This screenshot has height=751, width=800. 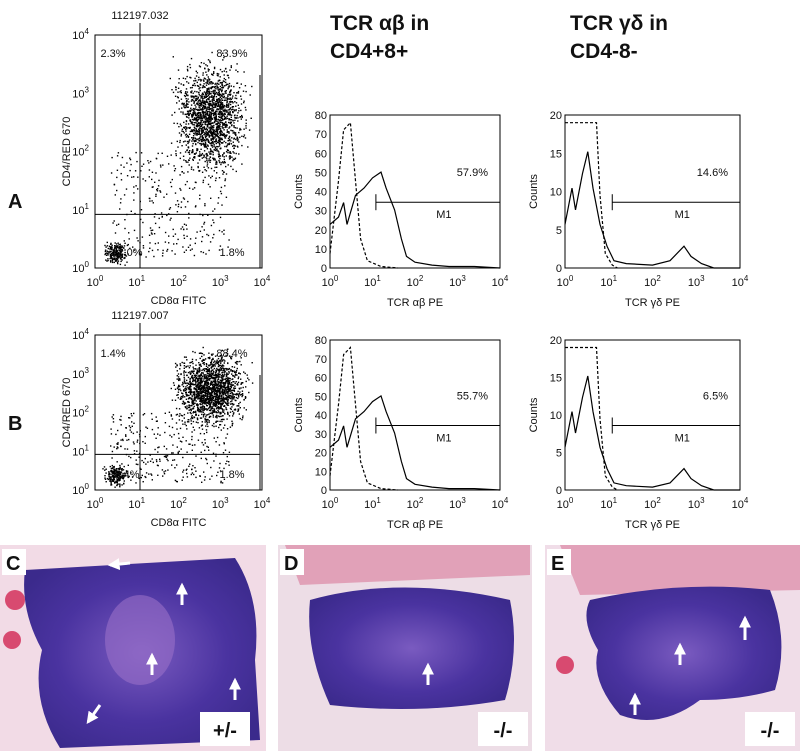 What do you see at coordinates (364, 419) in the screenshot?
I see `control-curve` at bounding box center [364, 419].